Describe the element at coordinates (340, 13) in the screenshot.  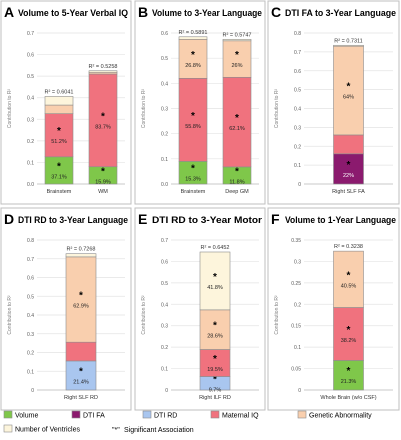
I see `panel-title: DTI FA to 3-Year Language` at that location.